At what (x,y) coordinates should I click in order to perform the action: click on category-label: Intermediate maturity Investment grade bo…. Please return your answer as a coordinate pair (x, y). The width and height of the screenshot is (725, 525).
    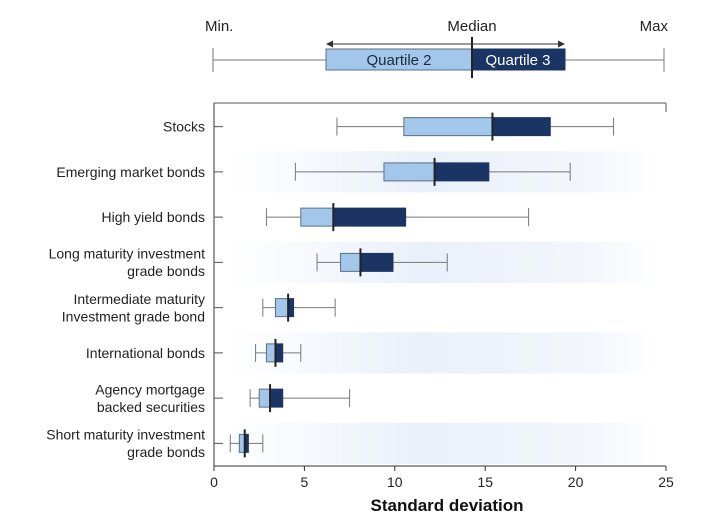
    Looking at the image, I should click on (133, 308).